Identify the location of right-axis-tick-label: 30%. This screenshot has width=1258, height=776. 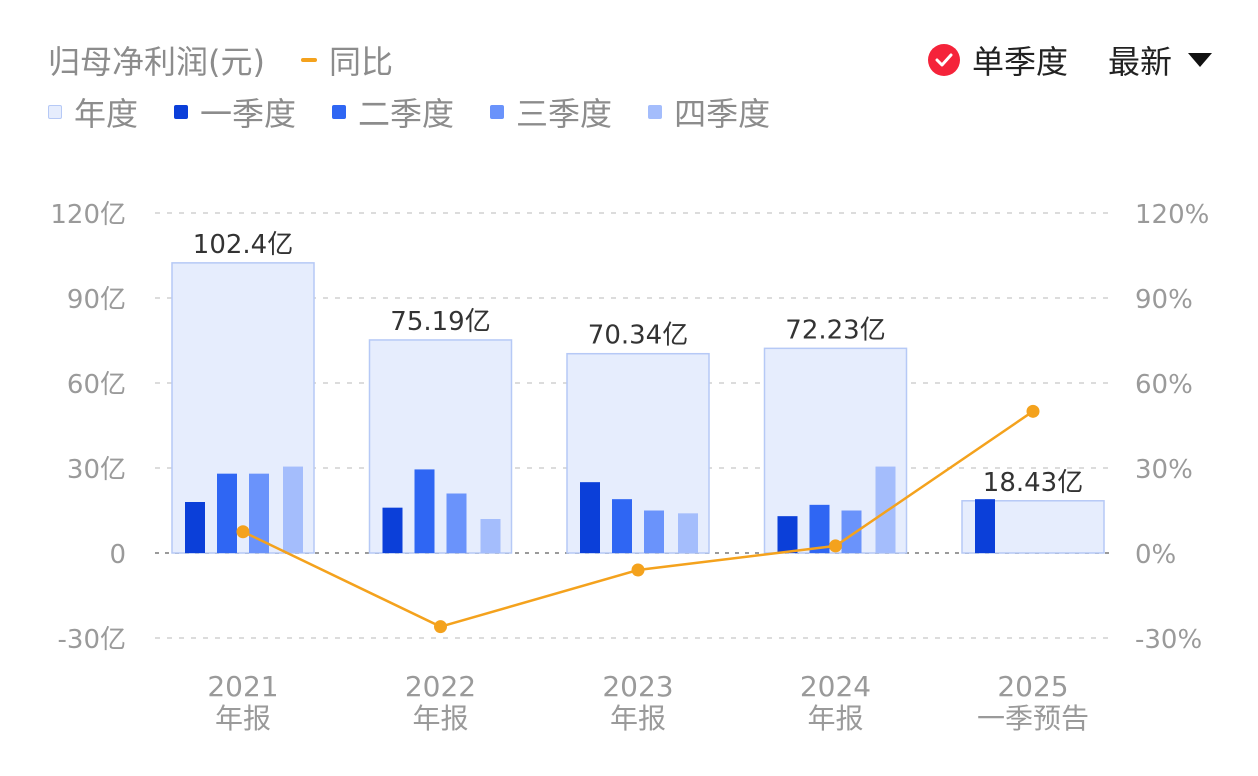
(1164, 470).